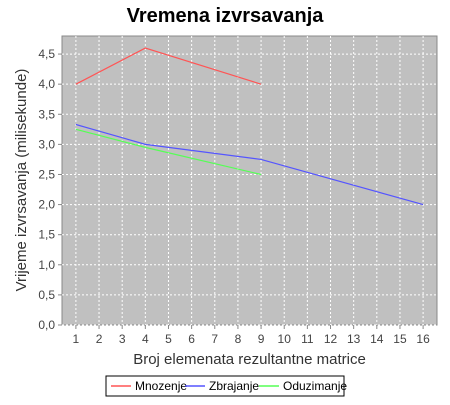  I want to click on y-axis-label: Vrijeme izvrsavanja (milisekunde), so click(21, 180).